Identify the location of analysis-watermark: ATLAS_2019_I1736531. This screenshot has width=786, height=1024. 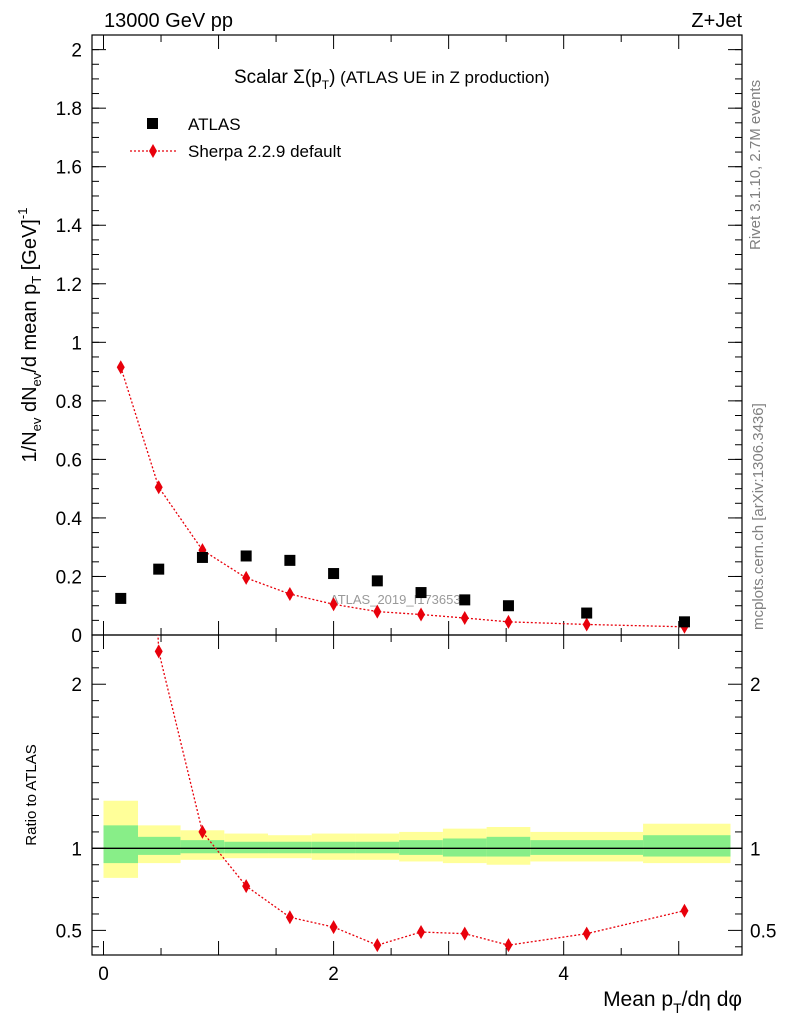
(399, 599).